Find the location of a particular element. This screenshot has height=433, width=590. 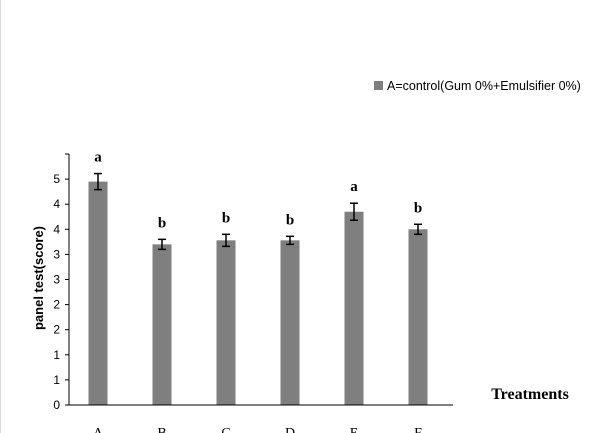

y-axis-label: panel test(score) is located at coordinates (38, 278).